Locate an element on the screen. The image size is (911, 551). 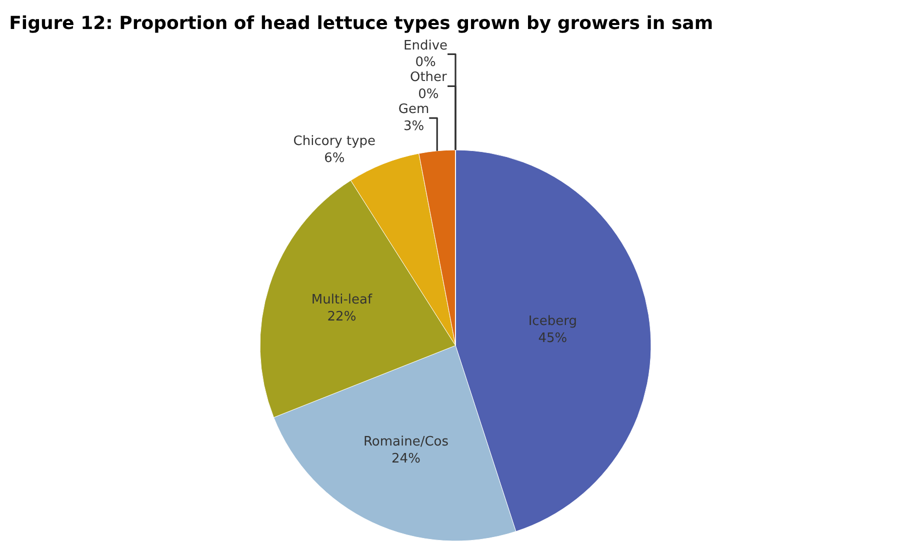
chart-title: Figure 12: Proportion of head lettuce types grown by growers in sam is located at coordinates (361, 23).